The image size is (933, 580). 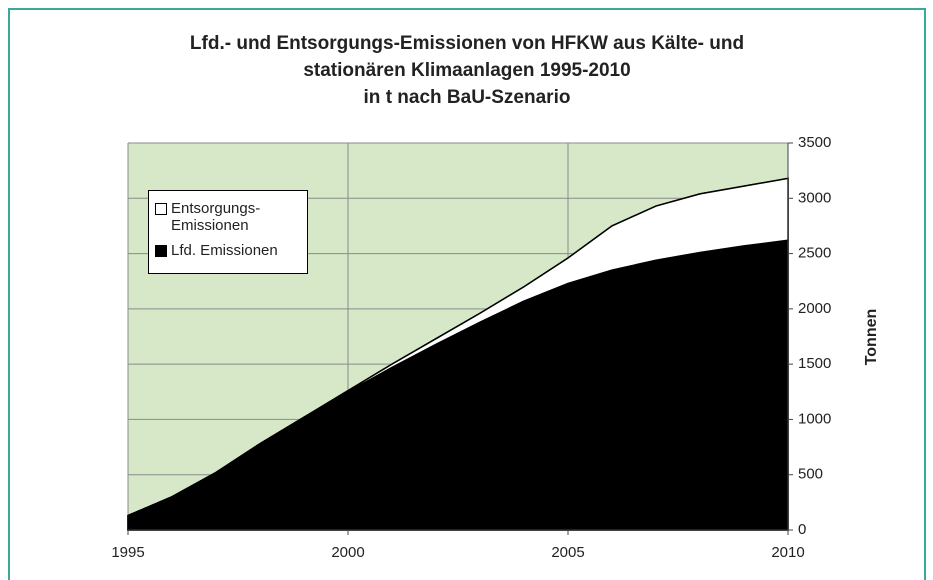 I want to click on x-tick-label: 2010, so click(x=787, y=552).